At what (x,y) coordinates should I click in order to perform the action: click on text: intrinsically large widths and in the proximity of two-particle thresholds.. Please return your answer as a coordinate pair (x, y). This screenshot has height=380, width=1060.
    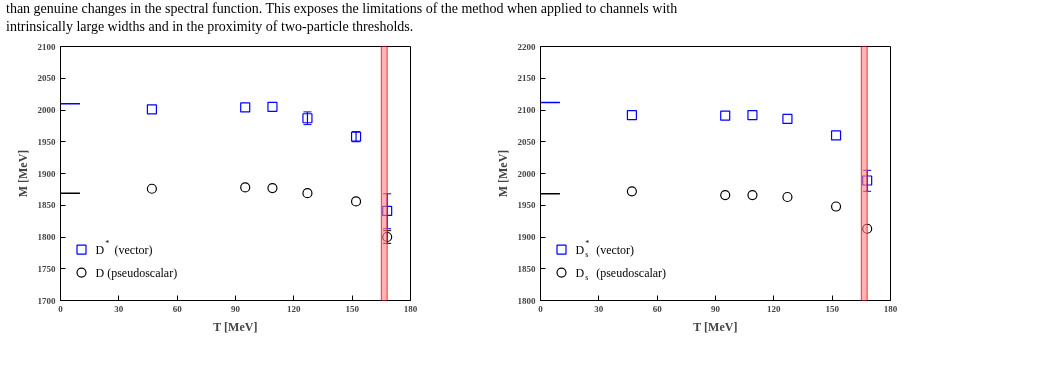
    Looking at the image, I should click on (210, 27).